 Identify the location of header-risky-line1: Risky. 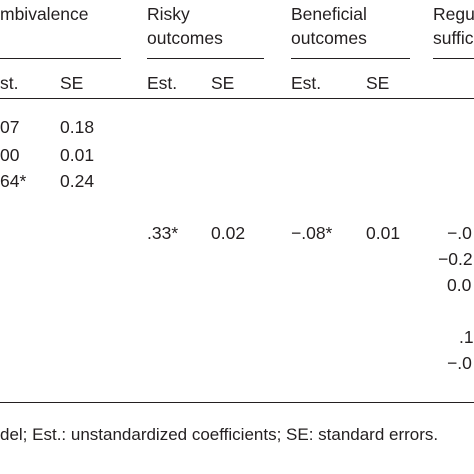
(168, 14).